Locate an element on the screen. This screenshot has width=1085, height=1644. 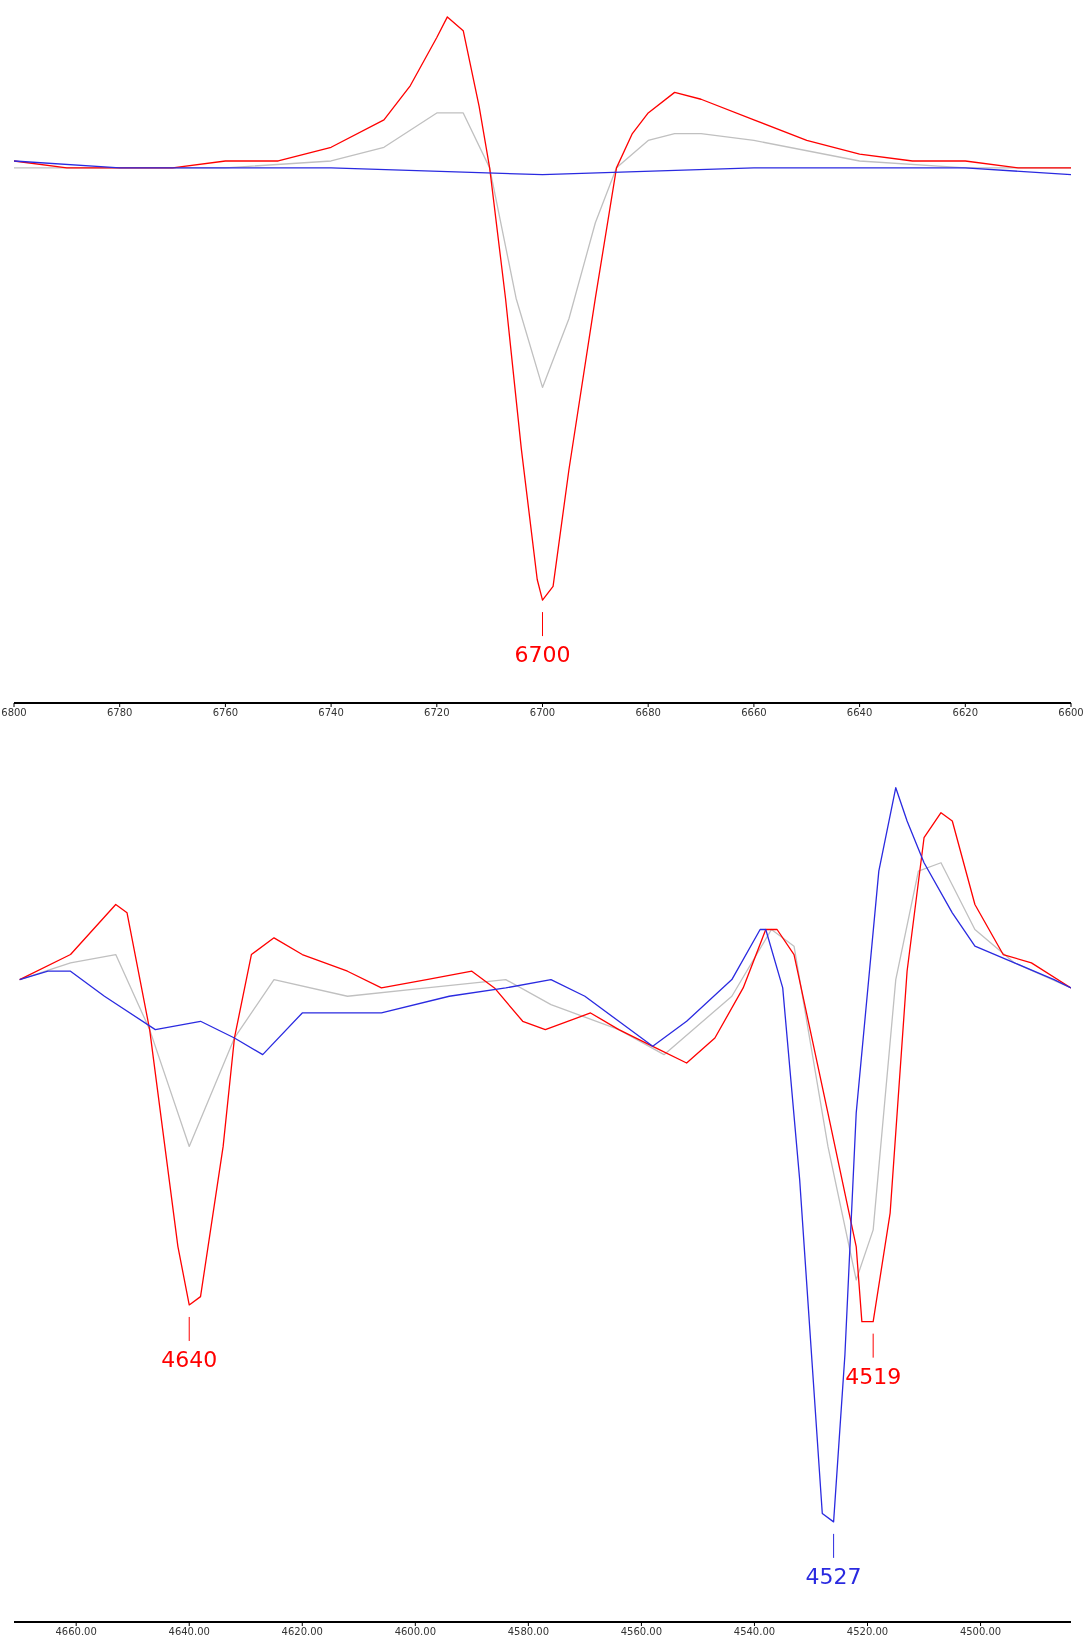
x-tick-label: 4540.00 is located at coordinates (754, 1632).